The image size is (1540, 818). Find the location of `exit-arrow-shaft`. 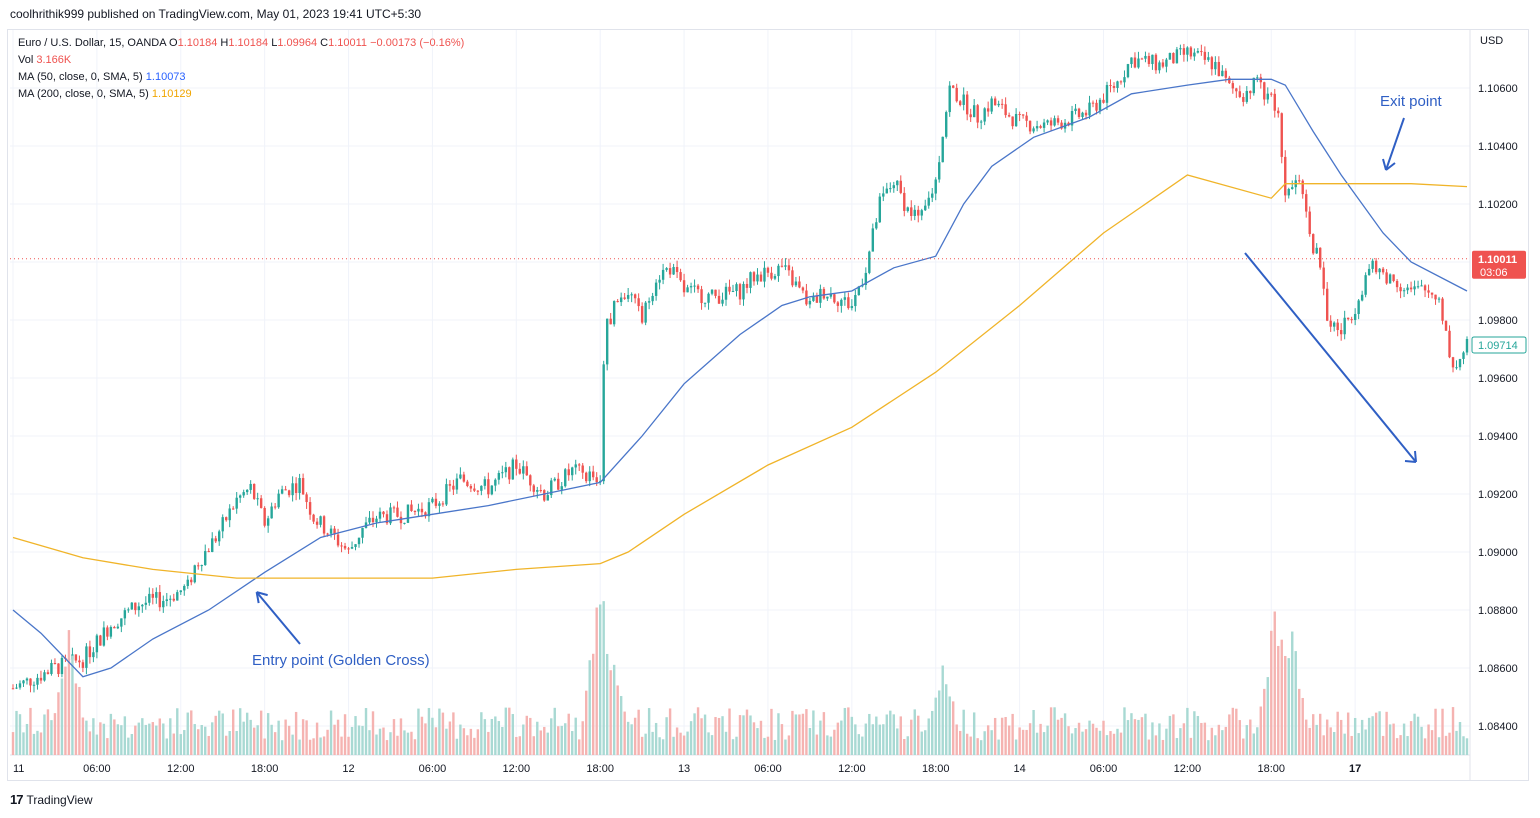

exit-arrow-shaft is located at coordinates (1395, 144).